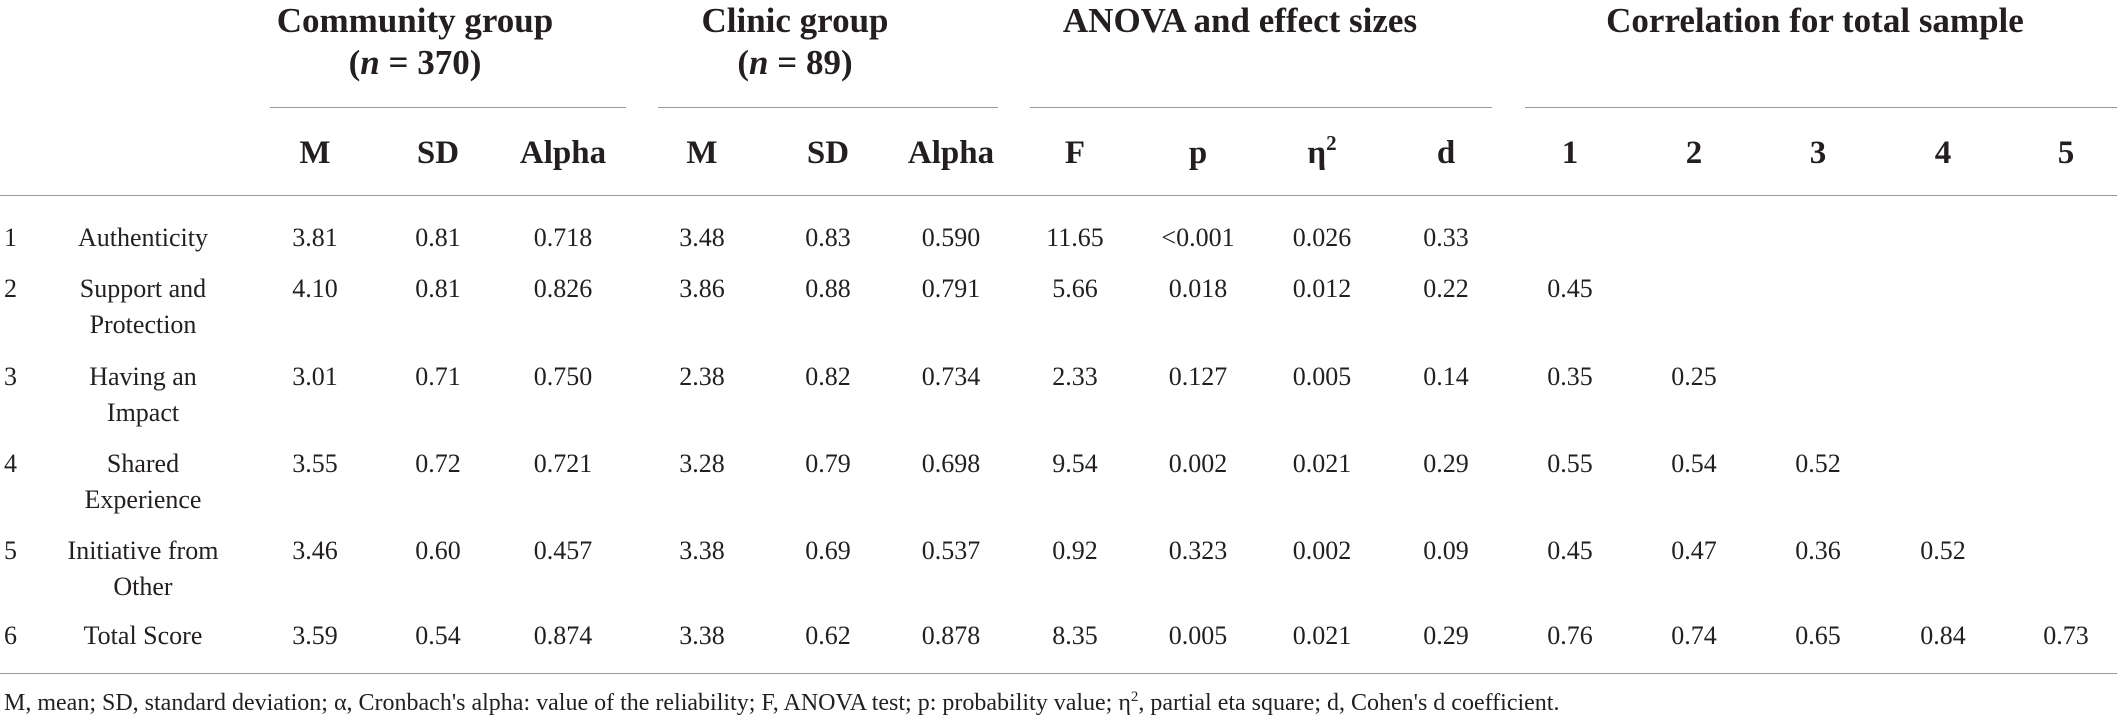 The image size is (2117, 728). Describe the element at coordinates (828, 107) in the screenshot. I see `clinic-group-rule` at that location.